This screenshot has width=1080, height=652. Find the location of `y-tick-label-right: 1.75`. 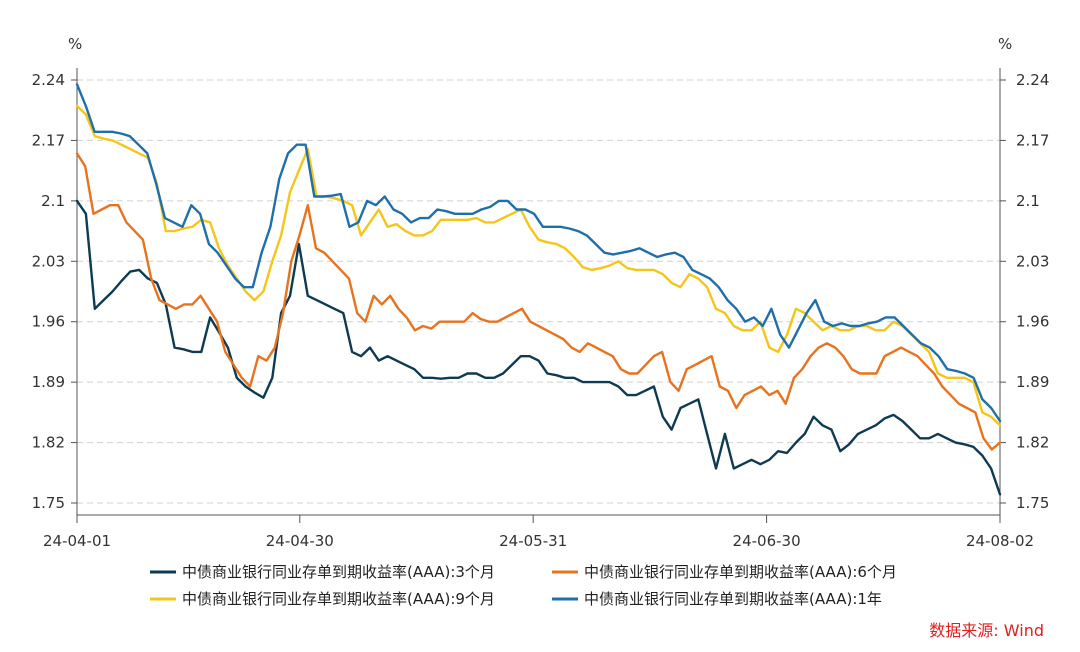

y-tick-label-right: 1.75 is located at coordinates (1032, 503).